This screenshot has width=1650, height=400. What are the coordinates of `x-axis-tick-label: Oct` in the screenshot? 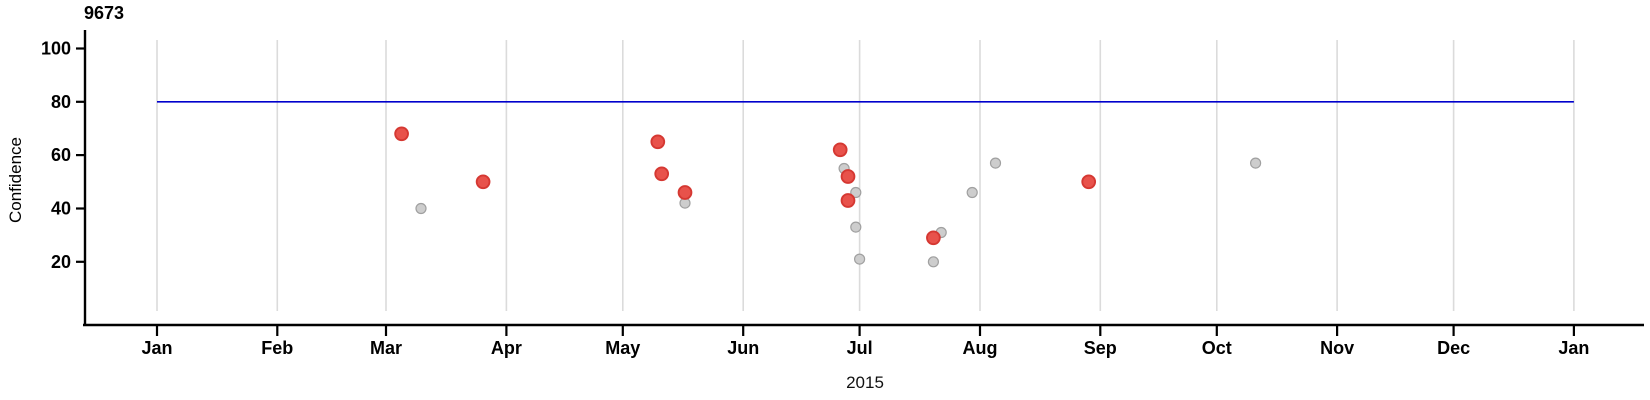 It's located at (1217, 348).